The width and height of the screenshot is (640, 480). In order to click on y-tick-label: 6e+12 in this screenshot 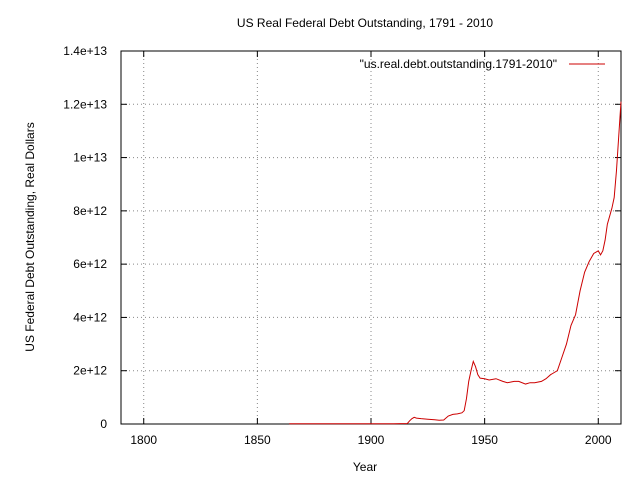, I will do `click(90, 264)`.